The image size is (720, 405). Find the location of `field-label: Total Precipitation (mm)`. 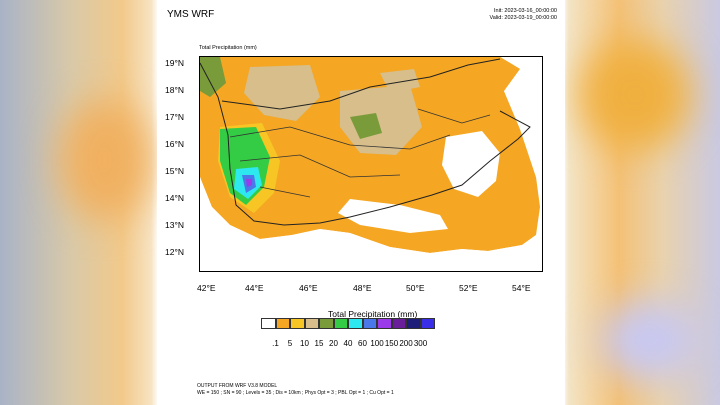

field-label: Total Precipitation (mm) is located at coordinates (228, 48).